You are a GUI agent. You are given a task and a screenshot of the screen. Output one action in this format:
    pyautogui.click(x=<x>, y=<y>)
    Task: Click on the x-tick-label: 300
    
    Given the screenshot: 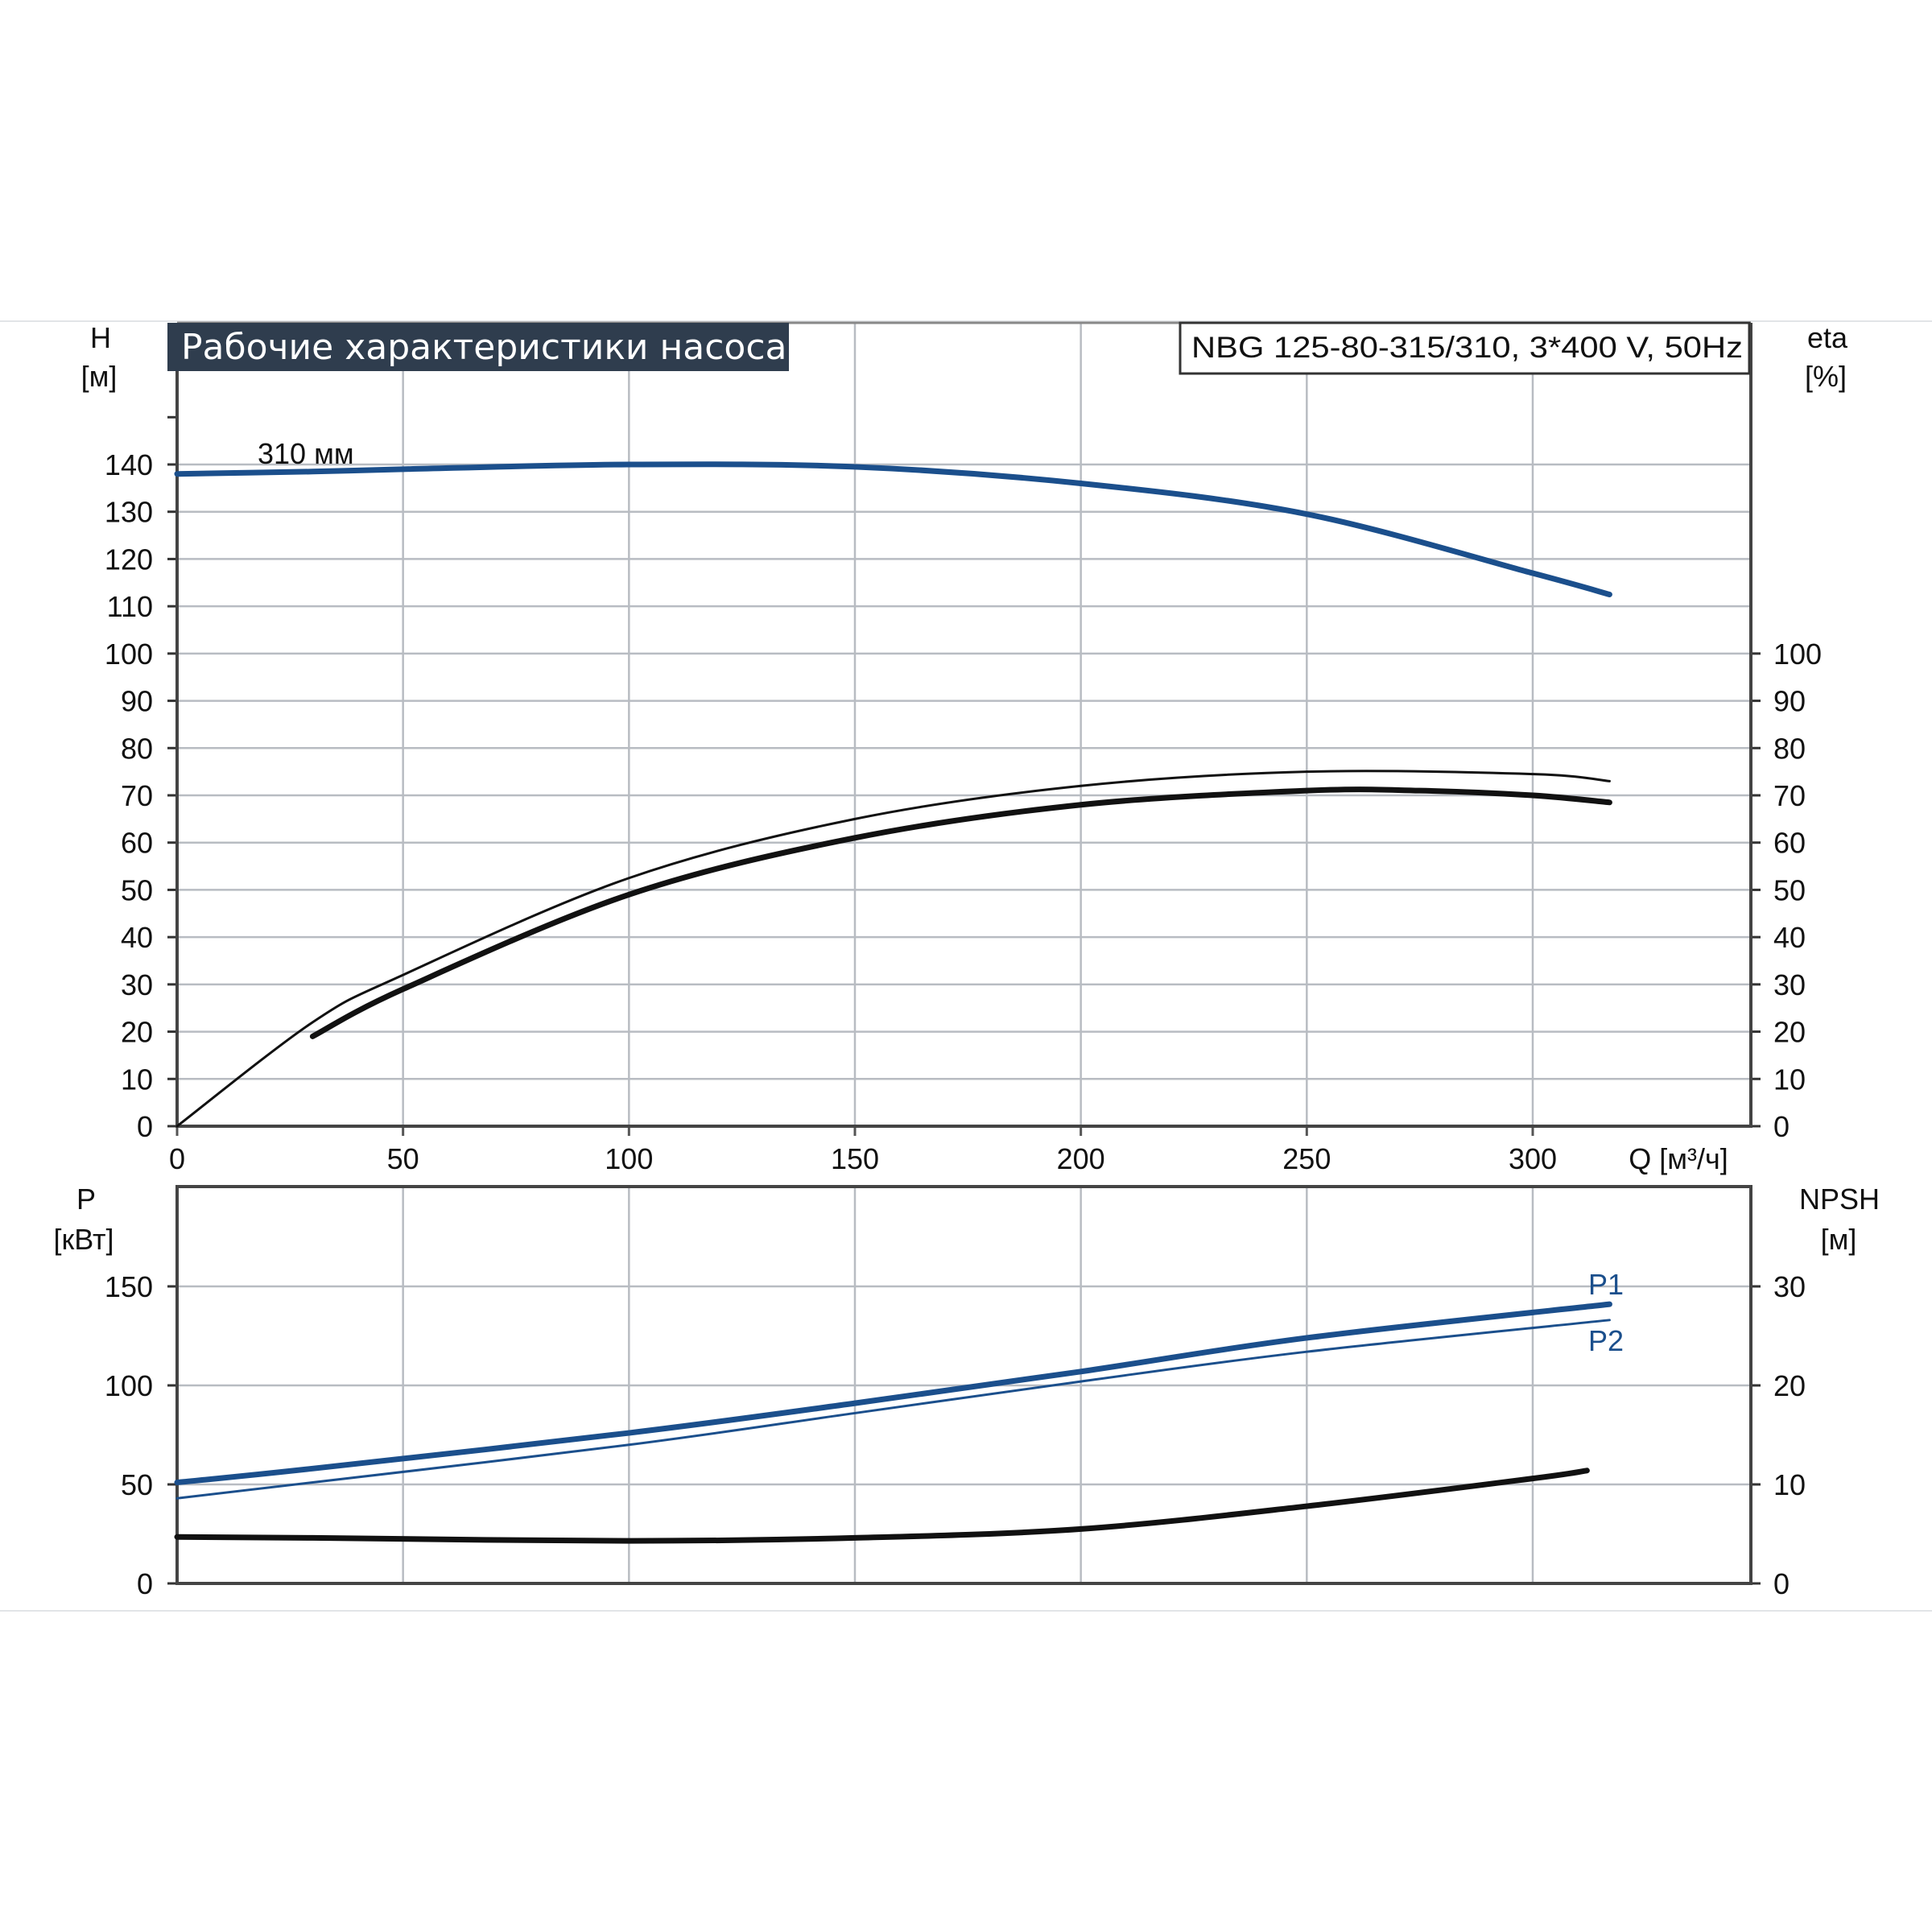 What is the action you would take?
    pyautogui.click(x=1533, y=1158)
    